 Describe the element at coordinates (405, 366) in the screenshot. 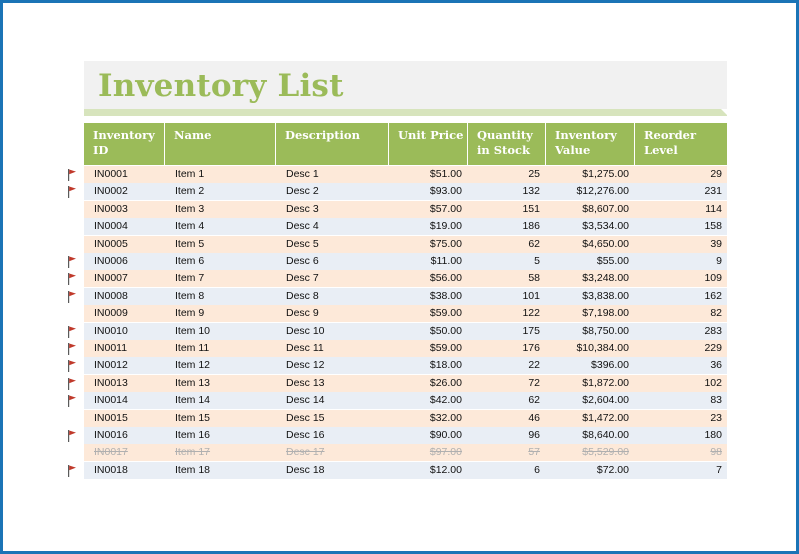

I see `table-row: IN0012 Item 12 Desc 12 $18.00 22 $396.00 36` at that location.